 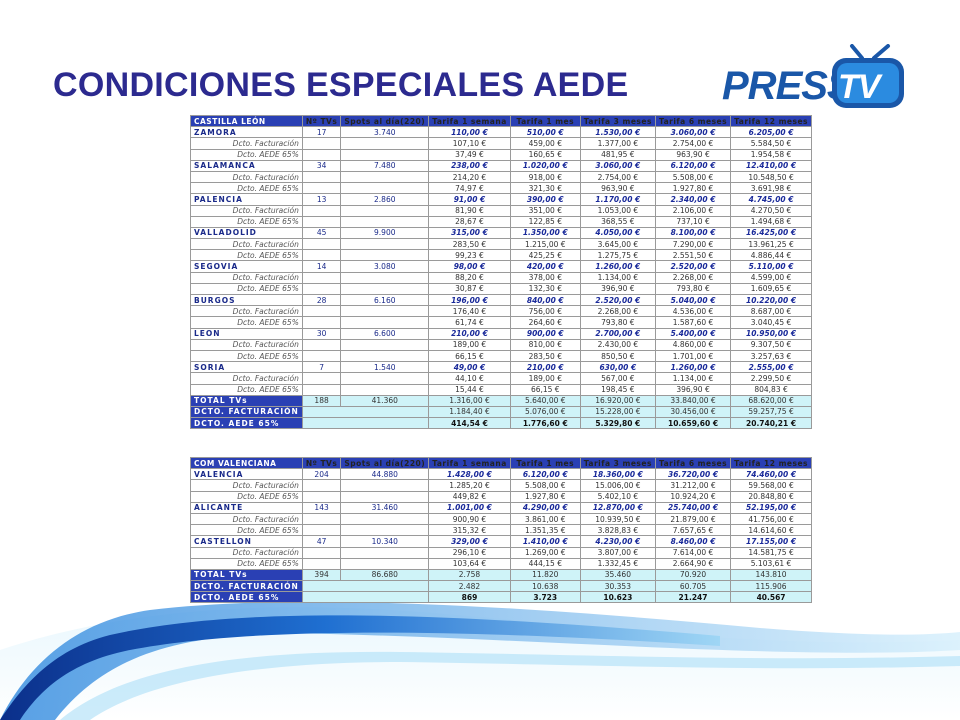 What do you see at coordinates (545, 199) in the screenshot?
I see `price-cell: 390,00 €` at bounding box center [545, 199].